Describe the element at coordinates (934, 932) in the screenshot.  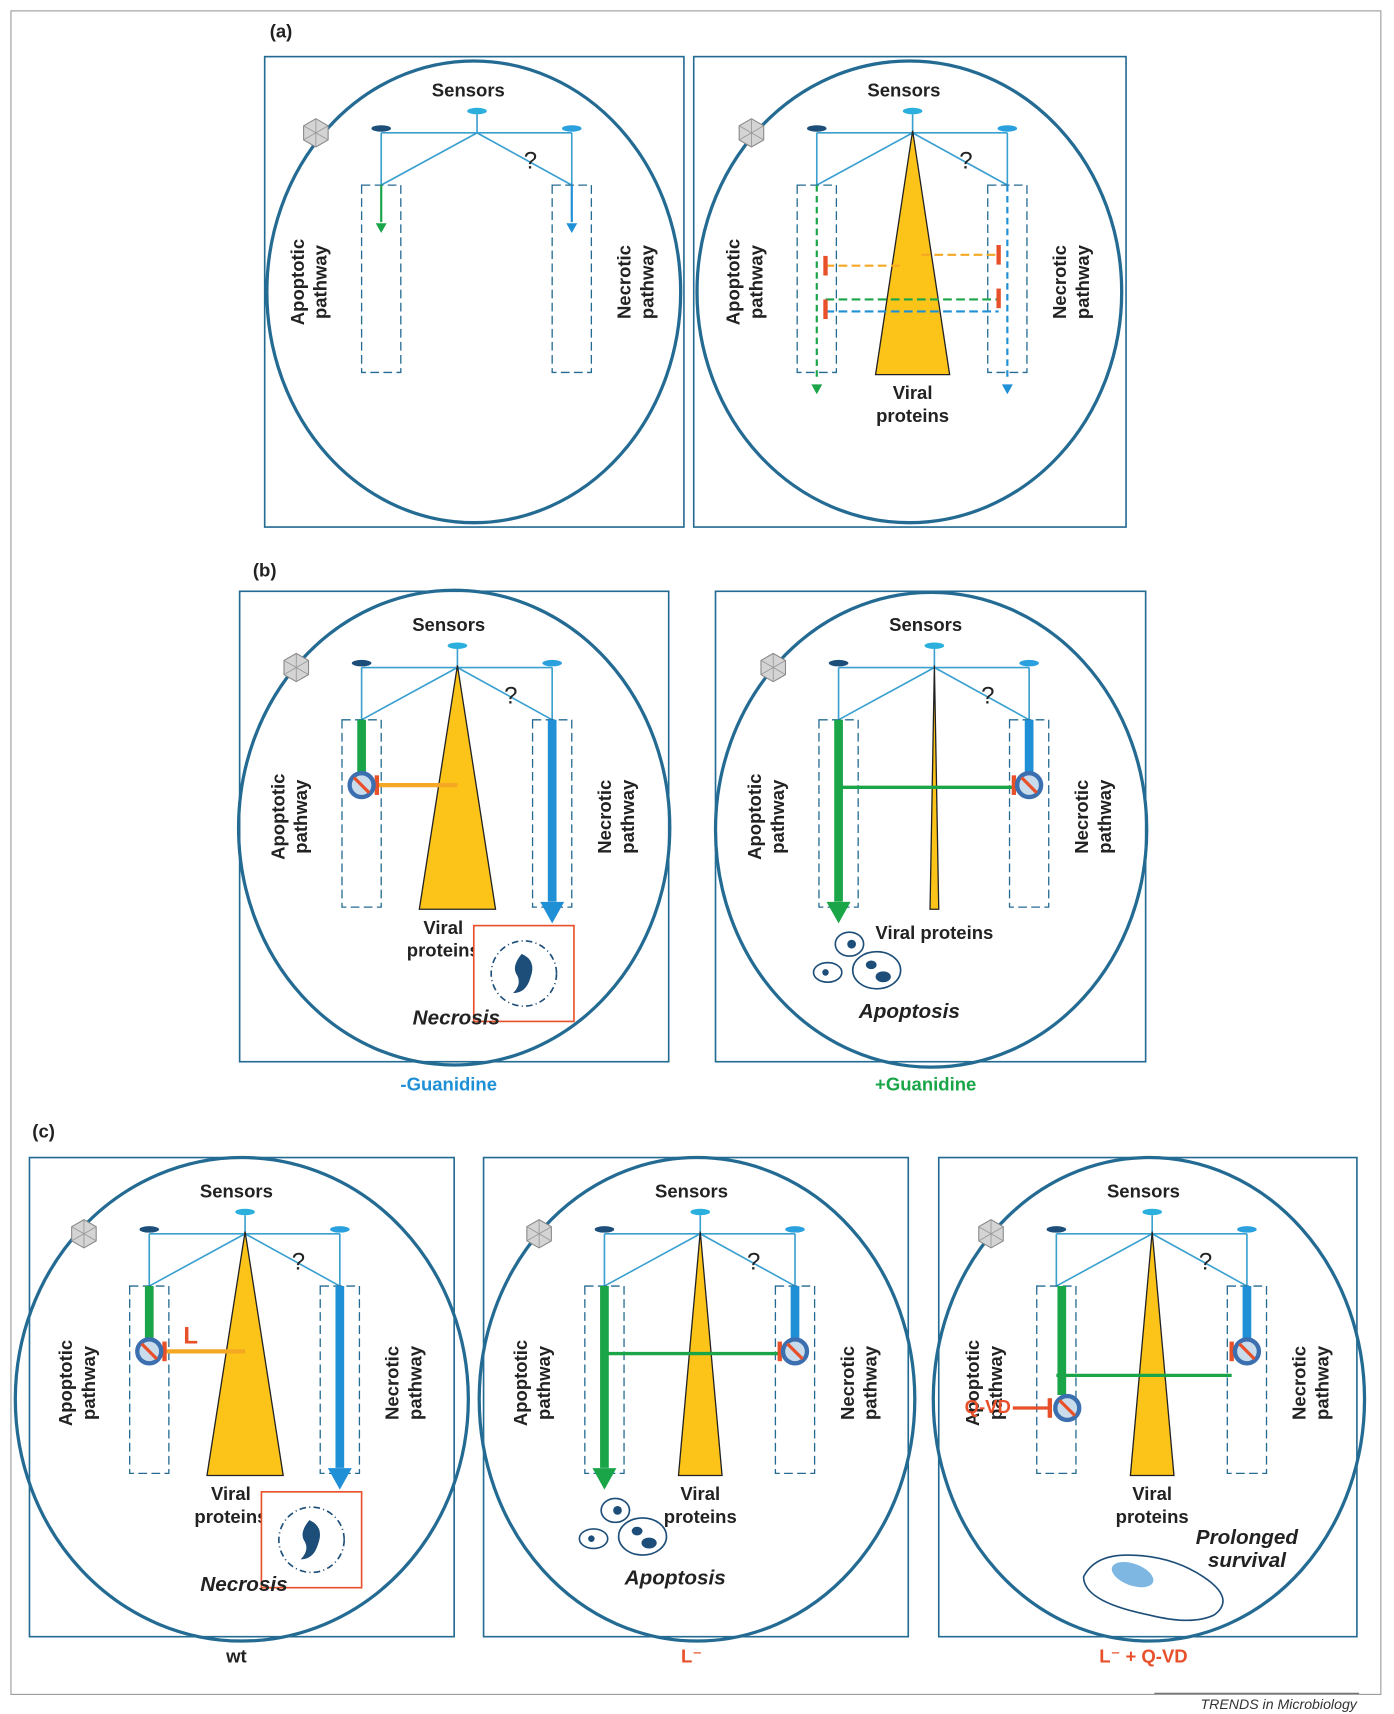
I see `viral-label: Viral proteins` at that location.